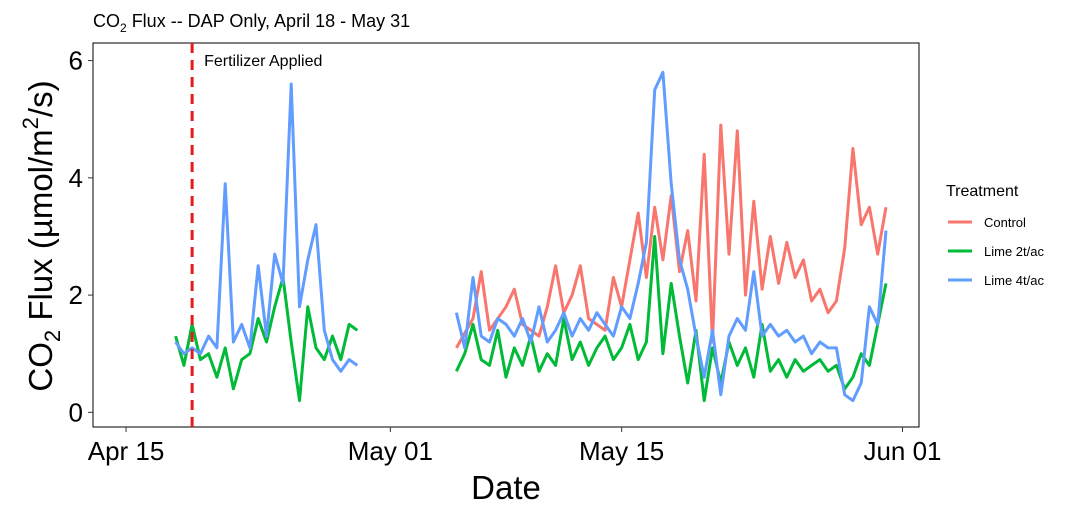  Describe the element at coordinates (902, 451) in the screenshot. I see `x-tick-label: Jun 01` at that location.